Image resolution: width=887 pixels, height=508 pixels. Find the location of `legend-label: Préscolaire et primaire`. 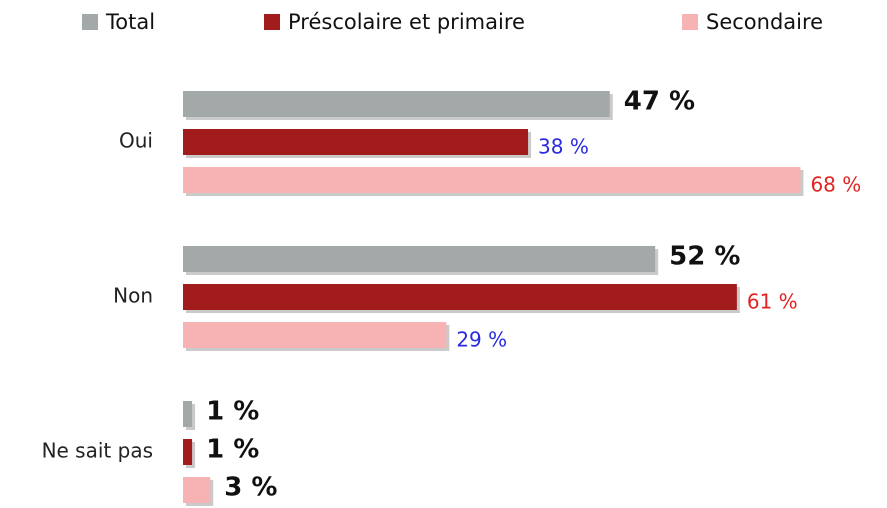

legend-label: Préscolaire et primaire is located at coordinates (406, 22).